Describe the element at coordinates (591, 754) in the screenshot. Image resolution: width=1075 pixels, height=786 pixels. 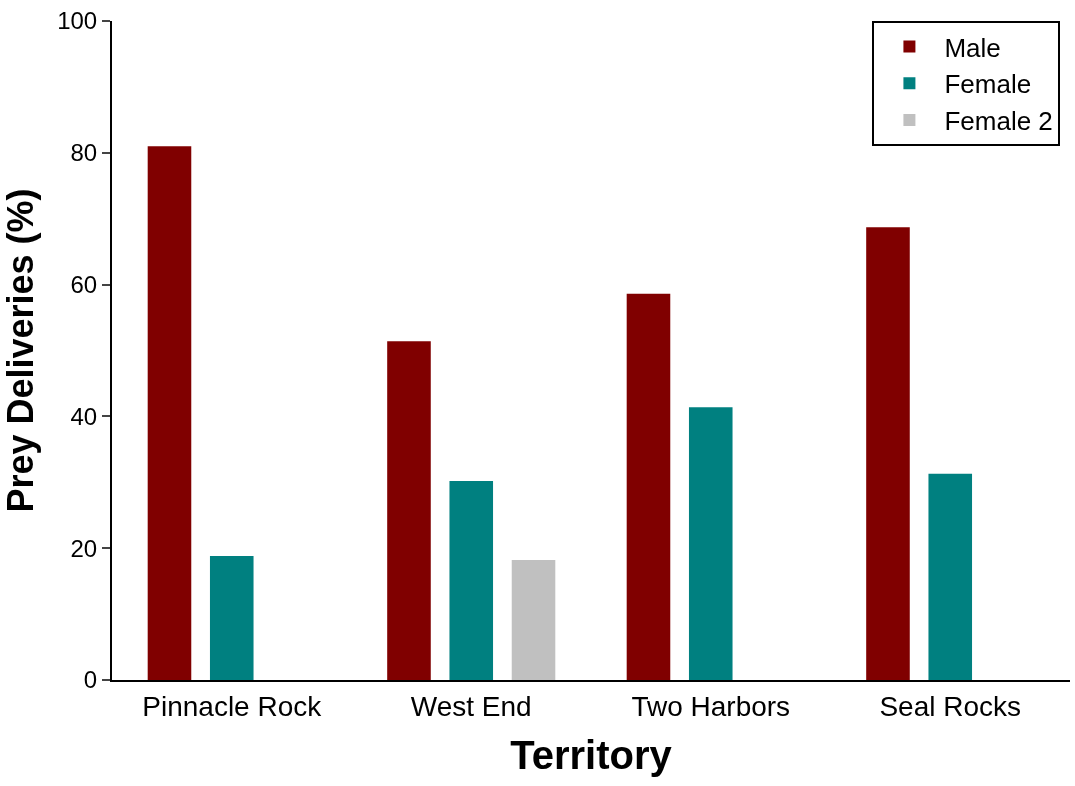
I see `x-axis-title: Territory` at that location.